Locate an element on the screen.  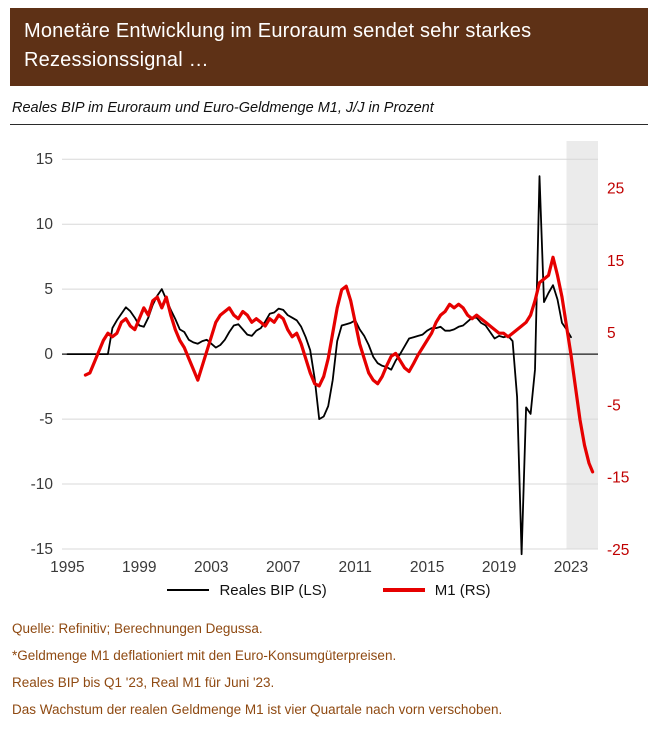
divider-rule is located at coordinates (329, 124).